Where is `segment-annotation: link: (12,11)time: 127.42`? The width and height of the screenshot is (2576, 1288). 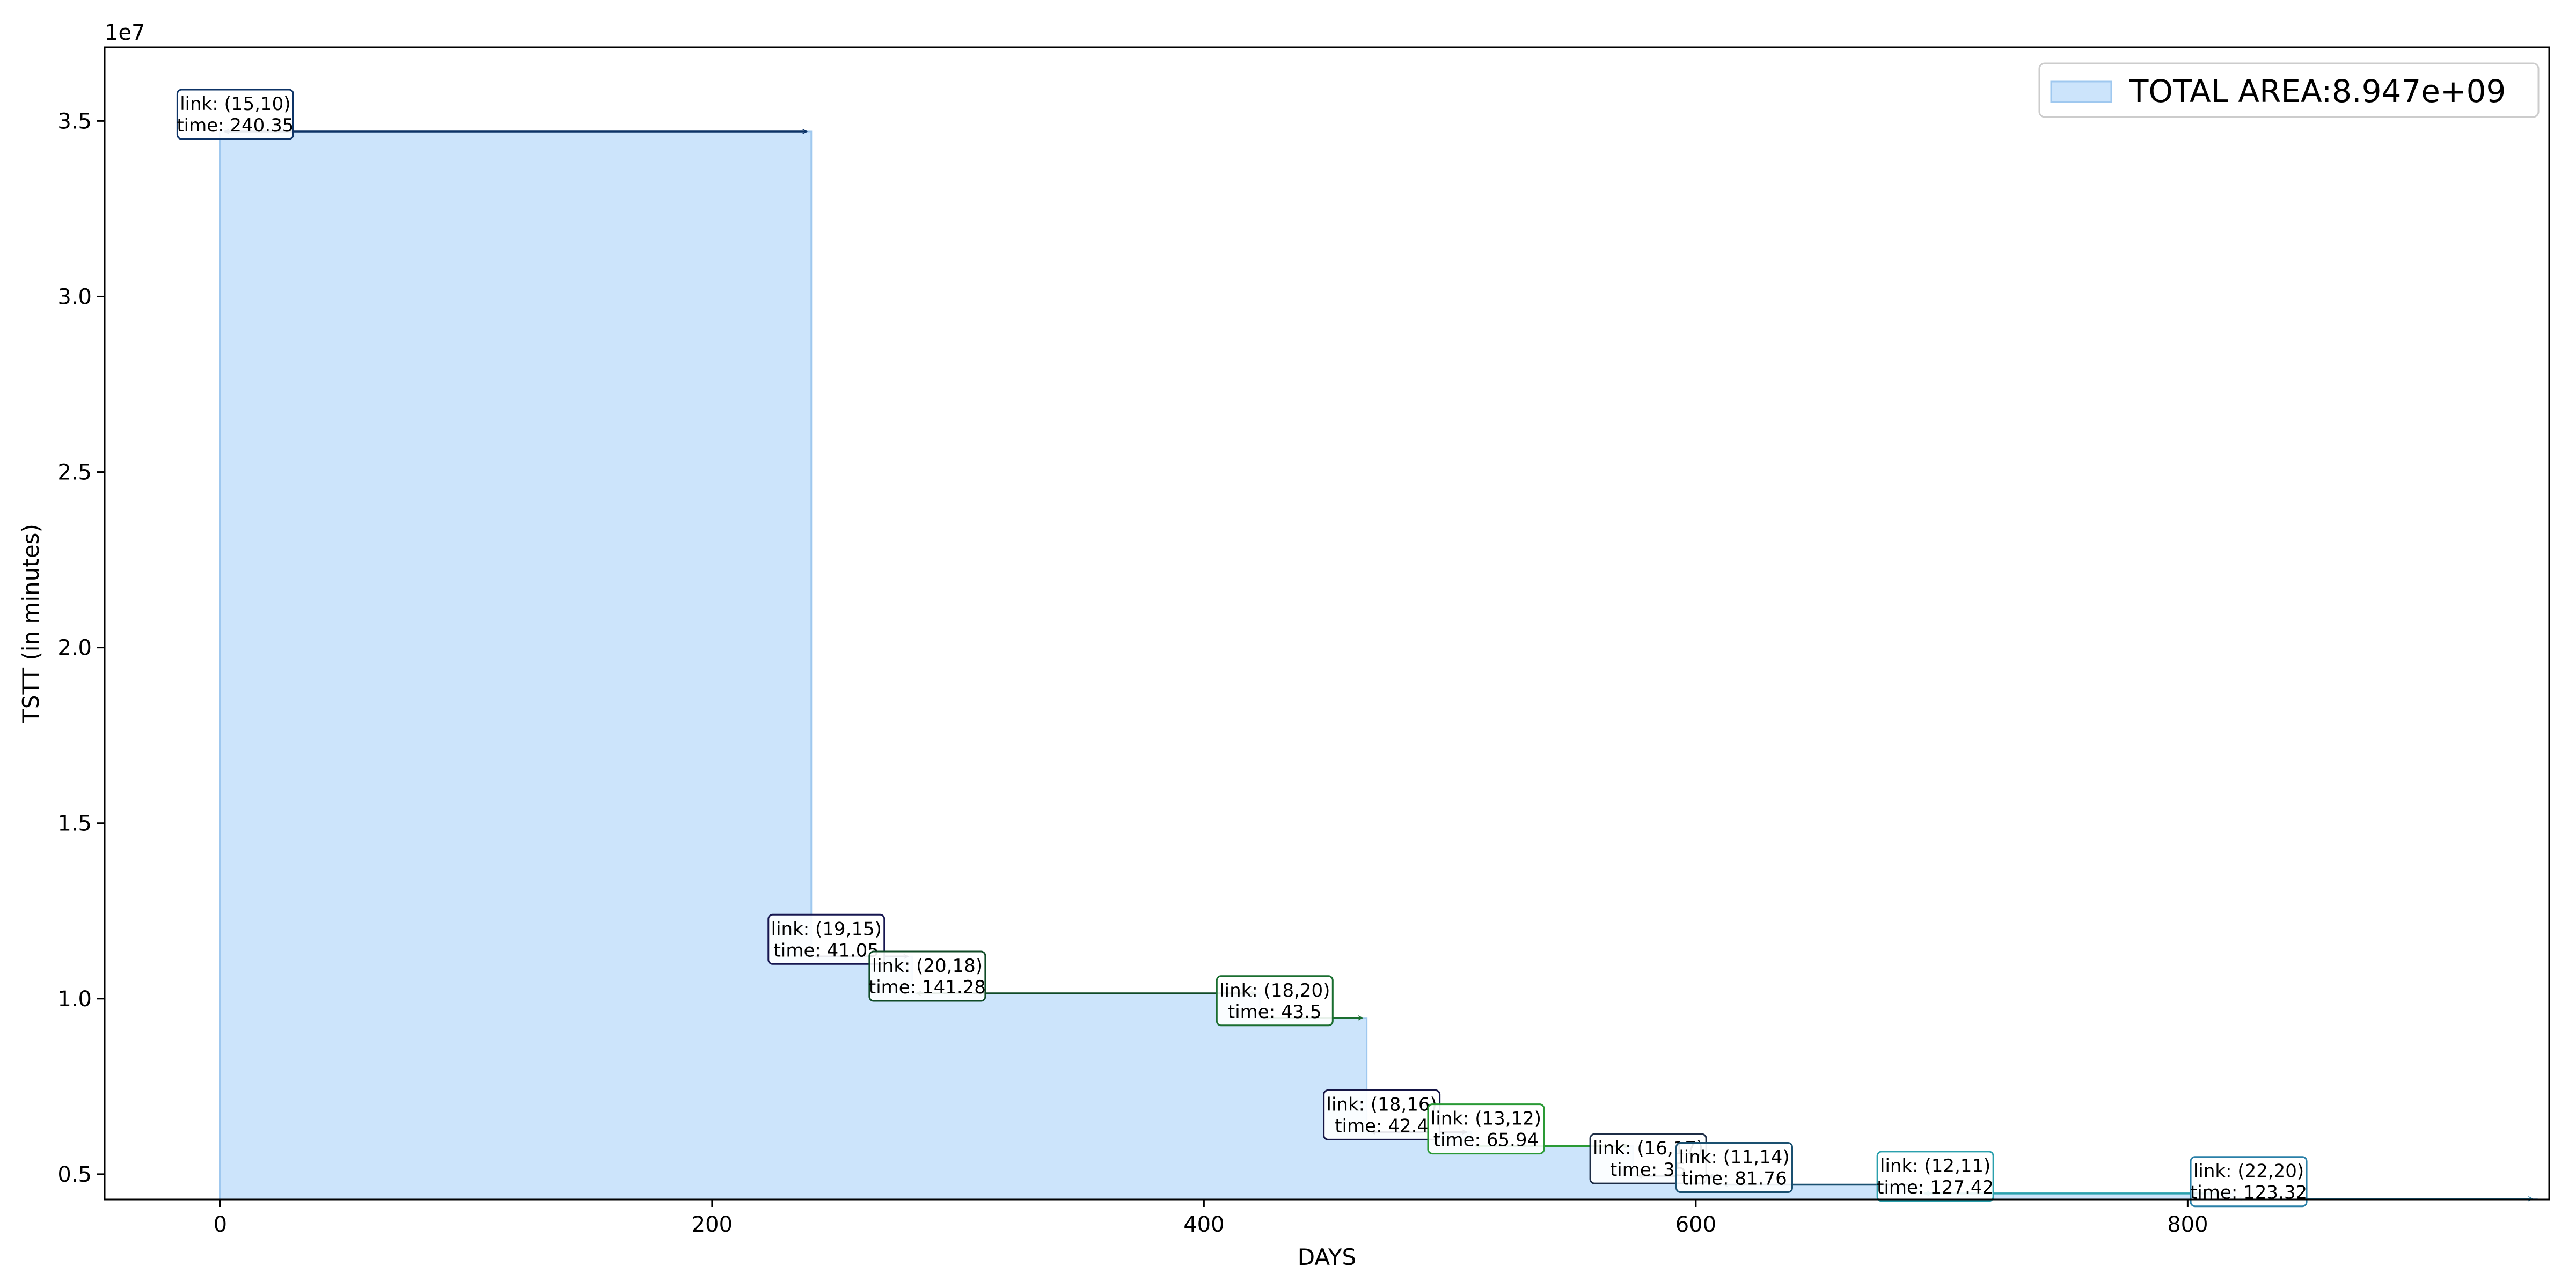
segment-annotation: link: (12,11)time: 127.42 is located at coordinates (1935, 1176).